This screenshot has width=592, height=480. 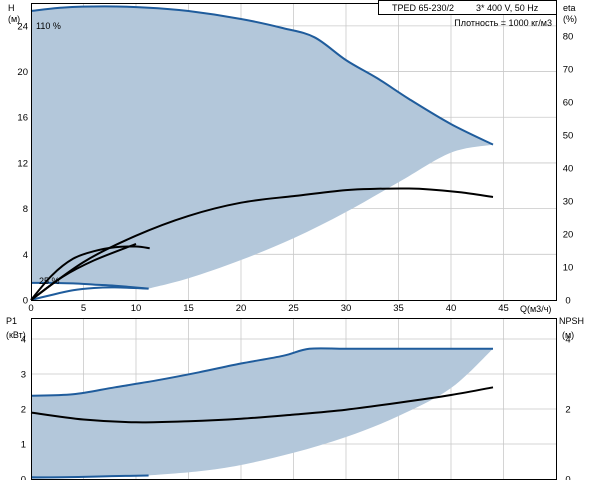 I want to click on eta-tick-label: 50, so click(x=568, y=136).